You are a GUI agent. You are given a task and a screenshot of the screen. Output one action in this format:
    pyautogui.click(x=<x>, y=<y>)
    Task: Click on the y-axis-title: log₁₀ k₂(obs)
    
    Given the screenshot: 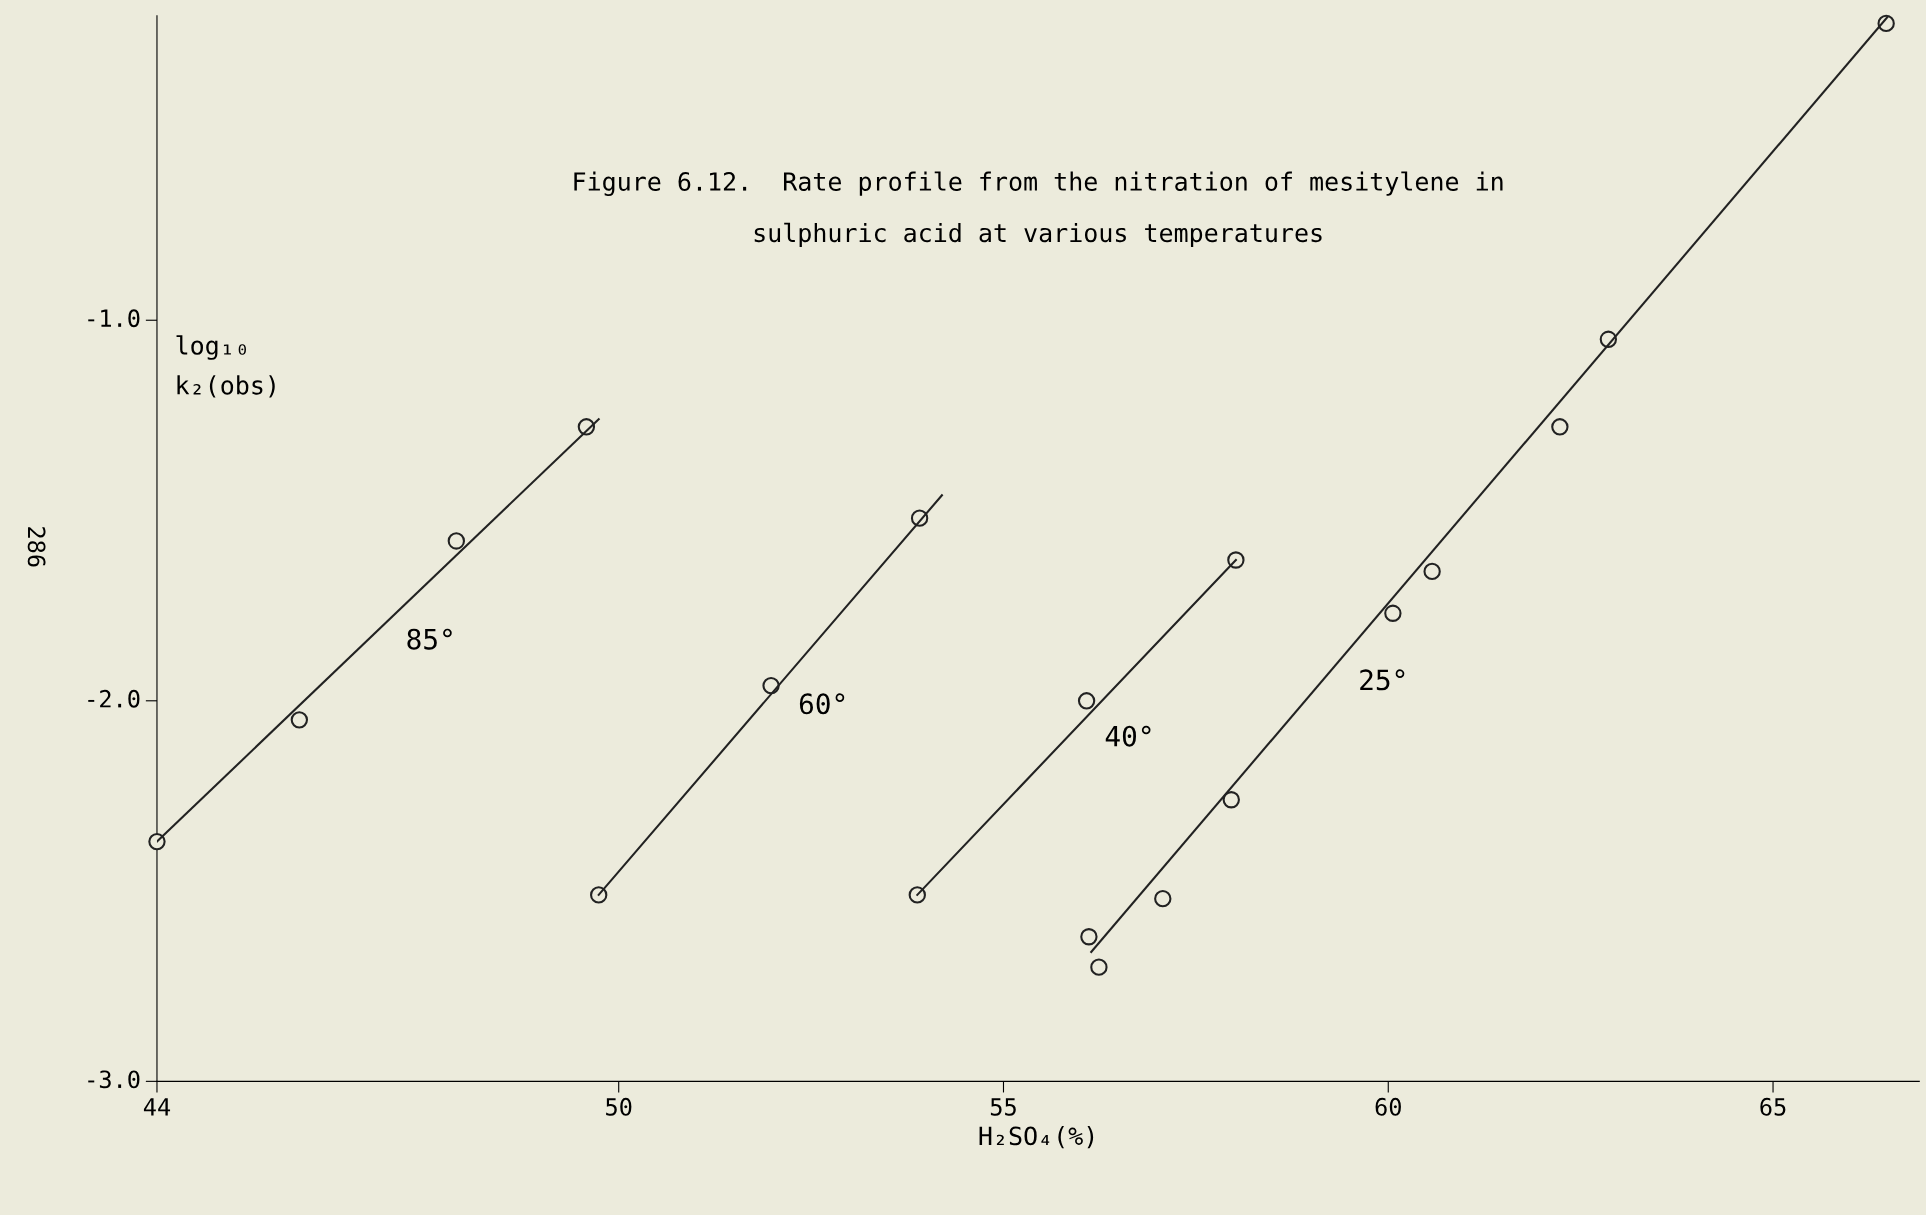 What is the action you would take?
    pyautogui.click(x=225, y=366)
    